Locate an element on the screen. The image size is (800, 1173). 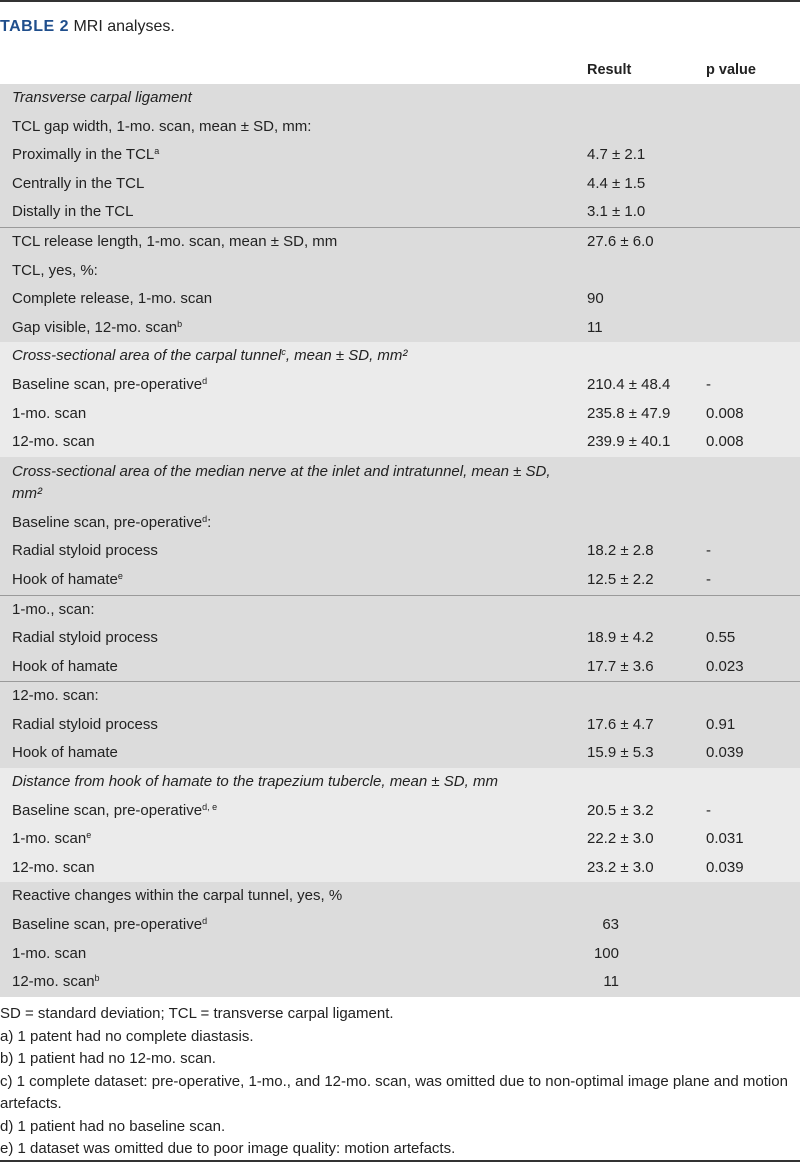
row-label: TCL, yes, %: is located at coordinates (282, 271).